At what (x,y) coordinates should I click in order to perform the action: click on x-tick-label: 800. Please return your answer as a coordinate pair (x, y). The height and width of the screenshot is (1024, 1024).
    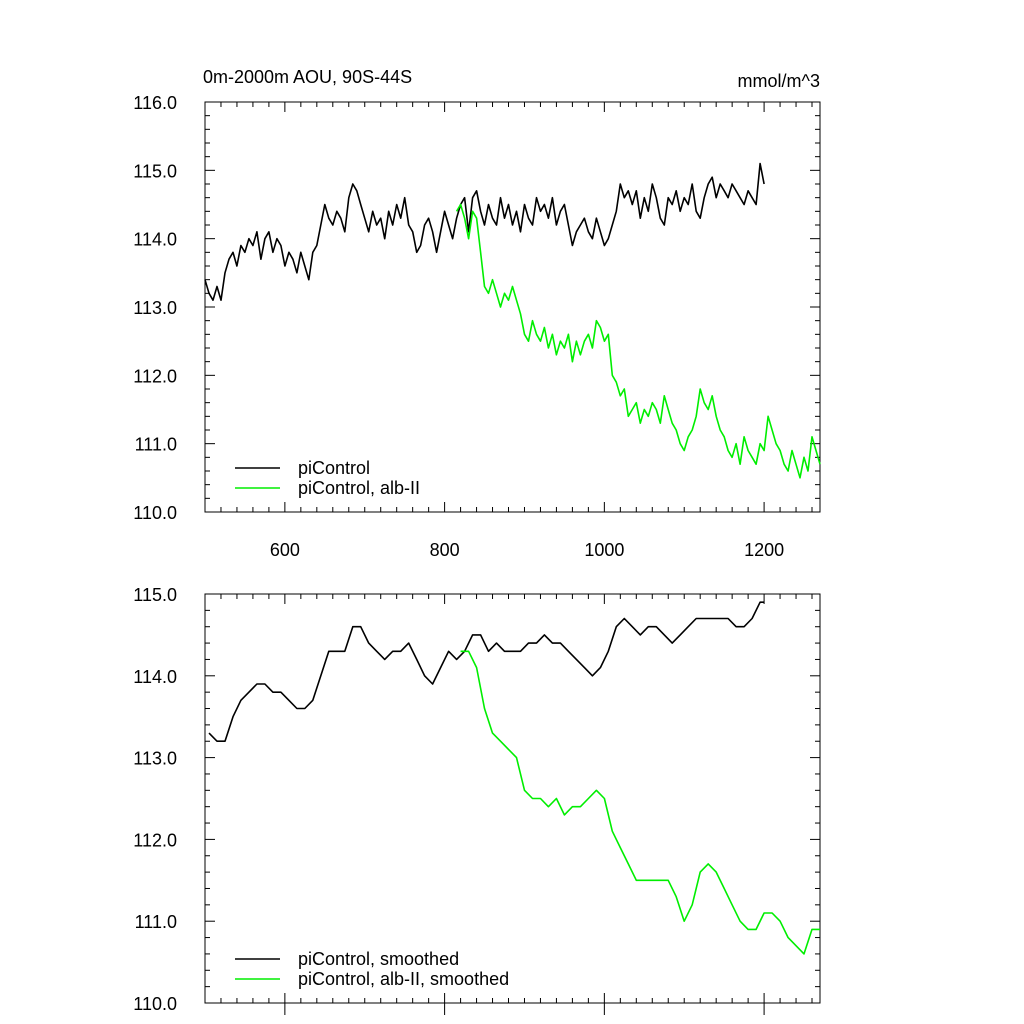
    Looking at the image, I should click on (445, 550).